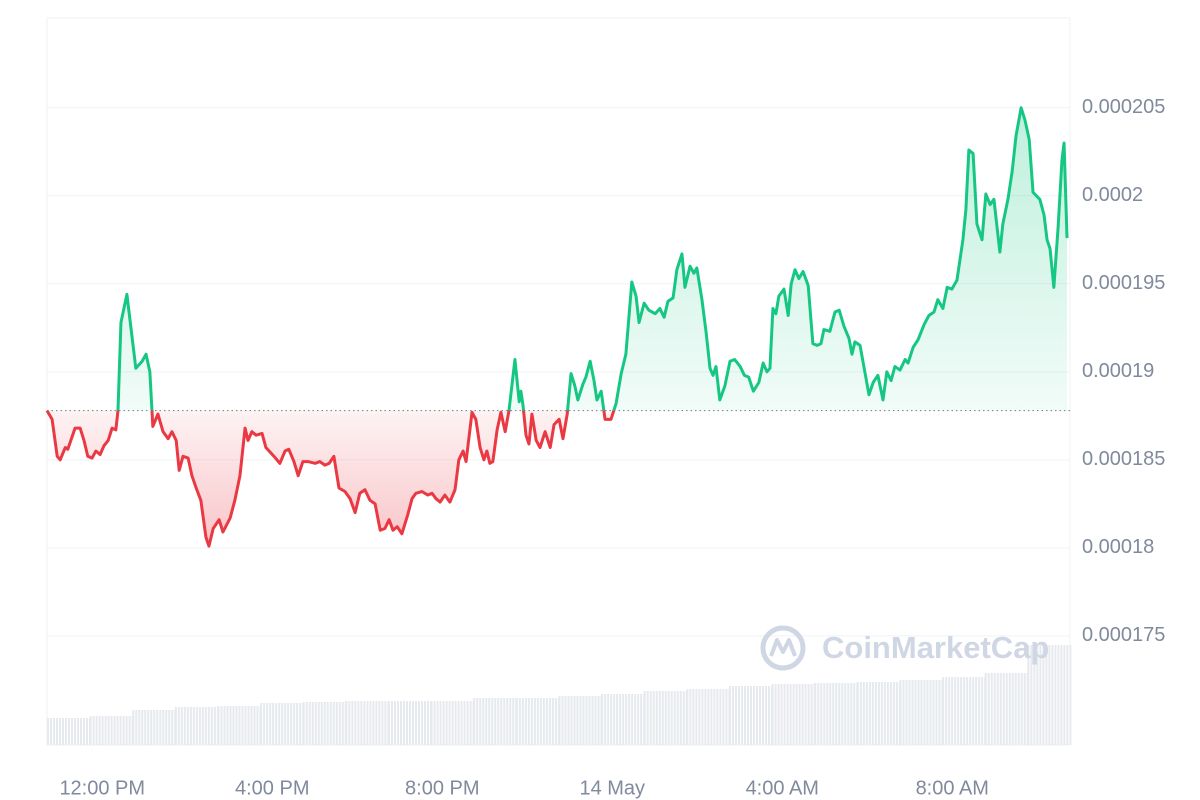  Describe the element at coordinates (612, 788) in the screenshot. I see `x-tick-label: 14 May` at that location.